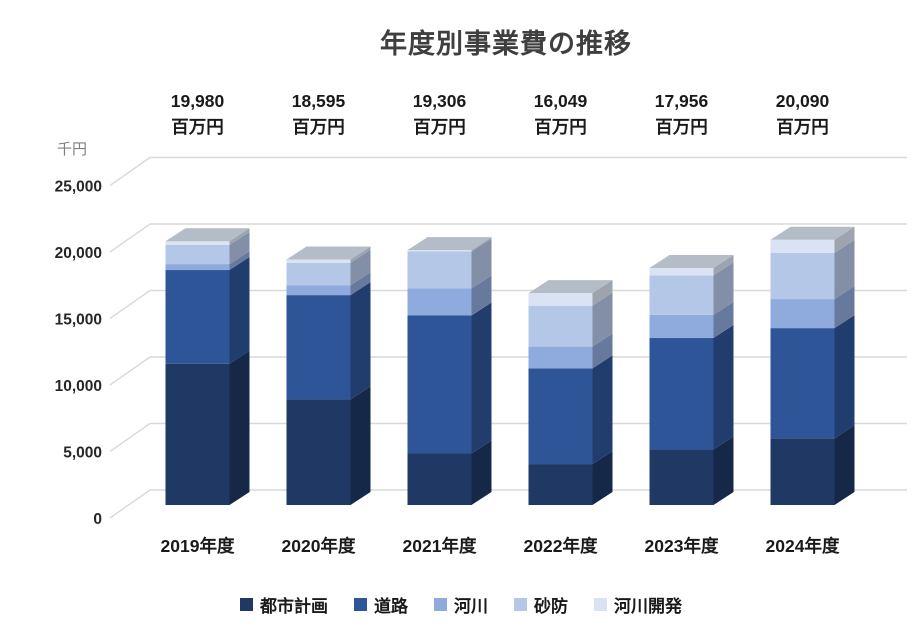 The image size is (922, 630). I want to click on y-tick-label: 15,000, so click(78, 320).